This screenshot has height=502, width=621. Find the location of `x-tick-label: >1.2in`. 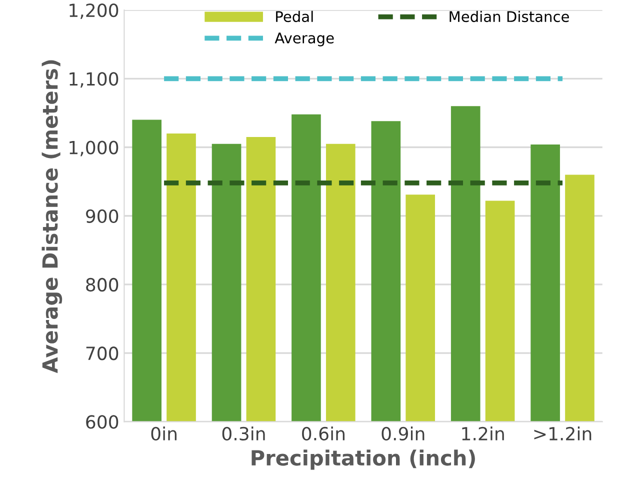

x-tick-label: >1.2in is located at coordinates (563, 433).